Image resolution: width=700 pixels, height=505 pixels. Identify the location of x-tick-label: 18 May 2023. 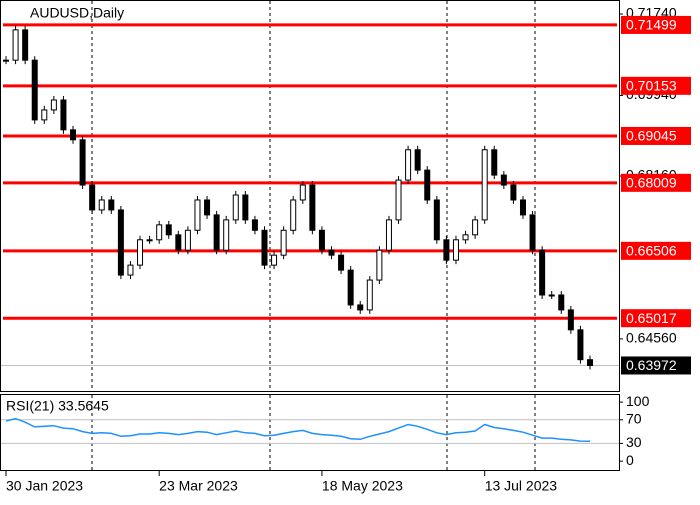
(362, 486).